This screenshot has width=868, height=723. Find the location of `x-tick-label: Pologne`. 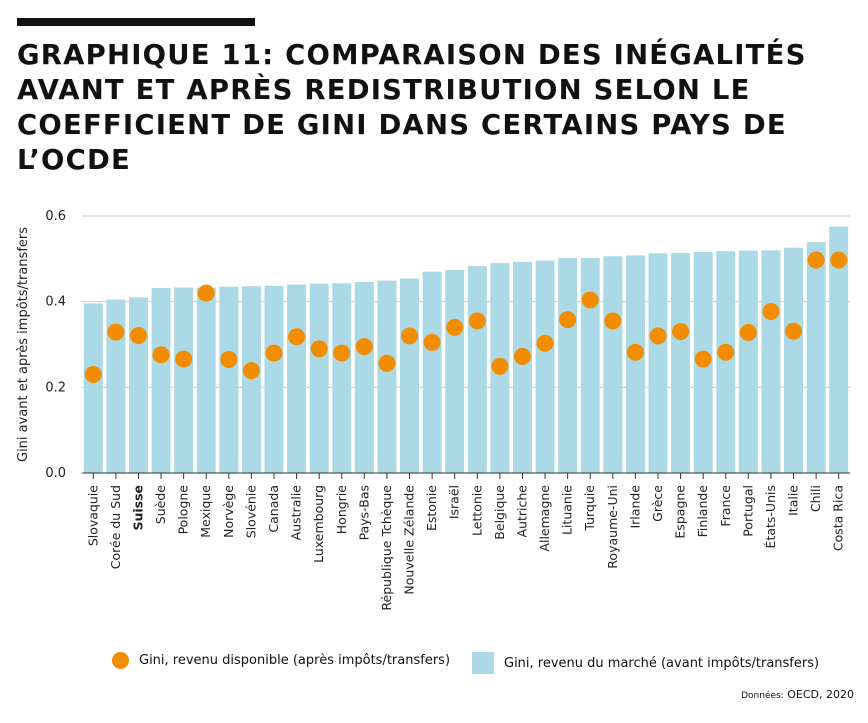

x-tick-label: Pologne is located at coordinates (183, 510).